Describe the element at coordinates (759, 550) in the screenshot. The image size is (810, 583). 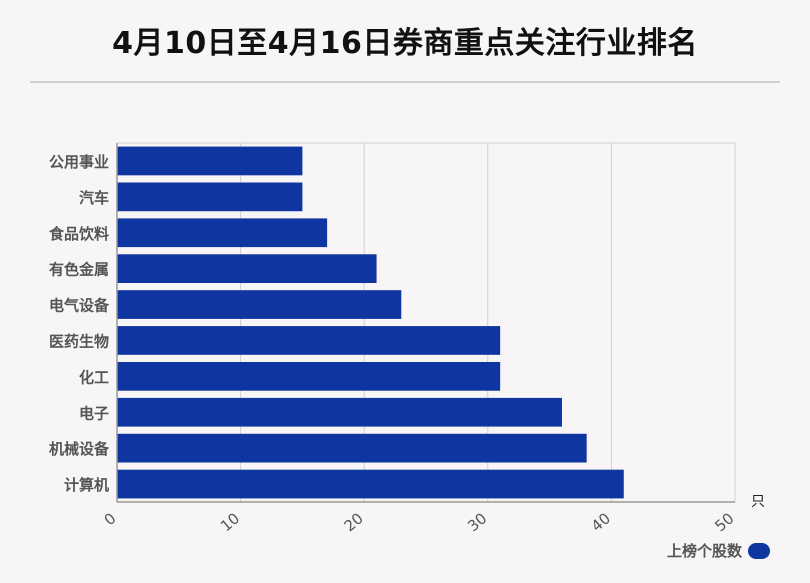
I see `legend-swatch` at that location.